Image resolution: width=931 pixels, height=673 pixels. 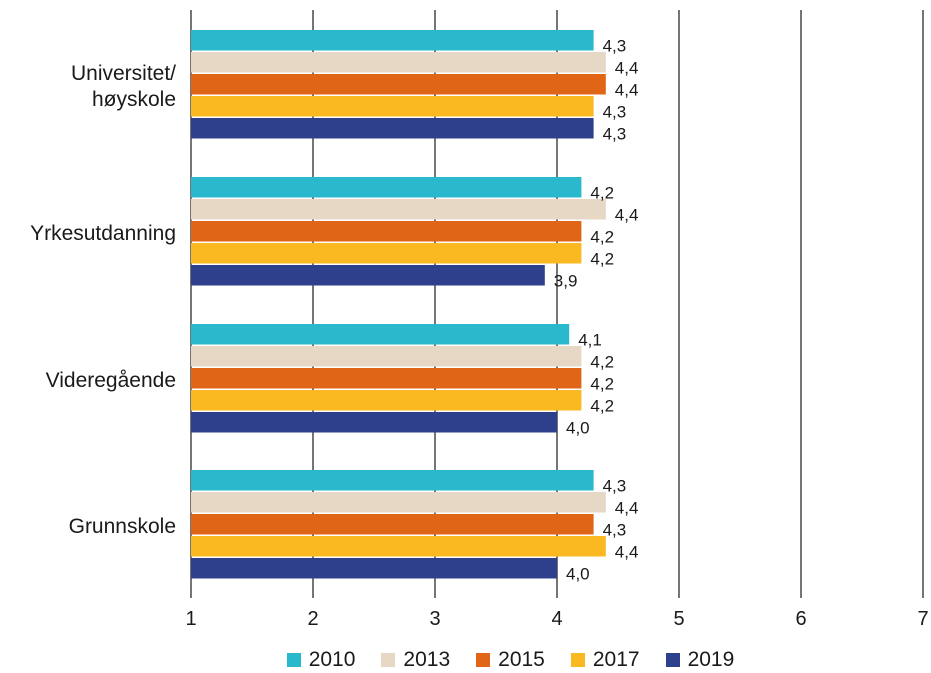 I want to click on x-tick-label: 5, so click(x=678, y=619).